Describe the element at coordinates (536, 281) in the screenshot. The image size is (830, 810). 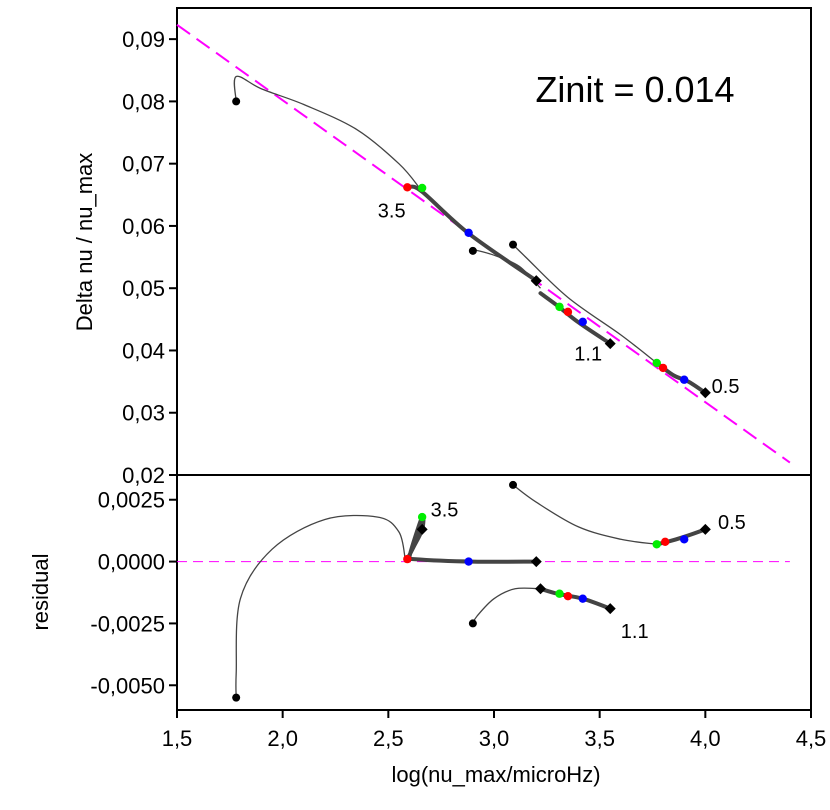
I see `top-turnoff-point-1.1` at that location.